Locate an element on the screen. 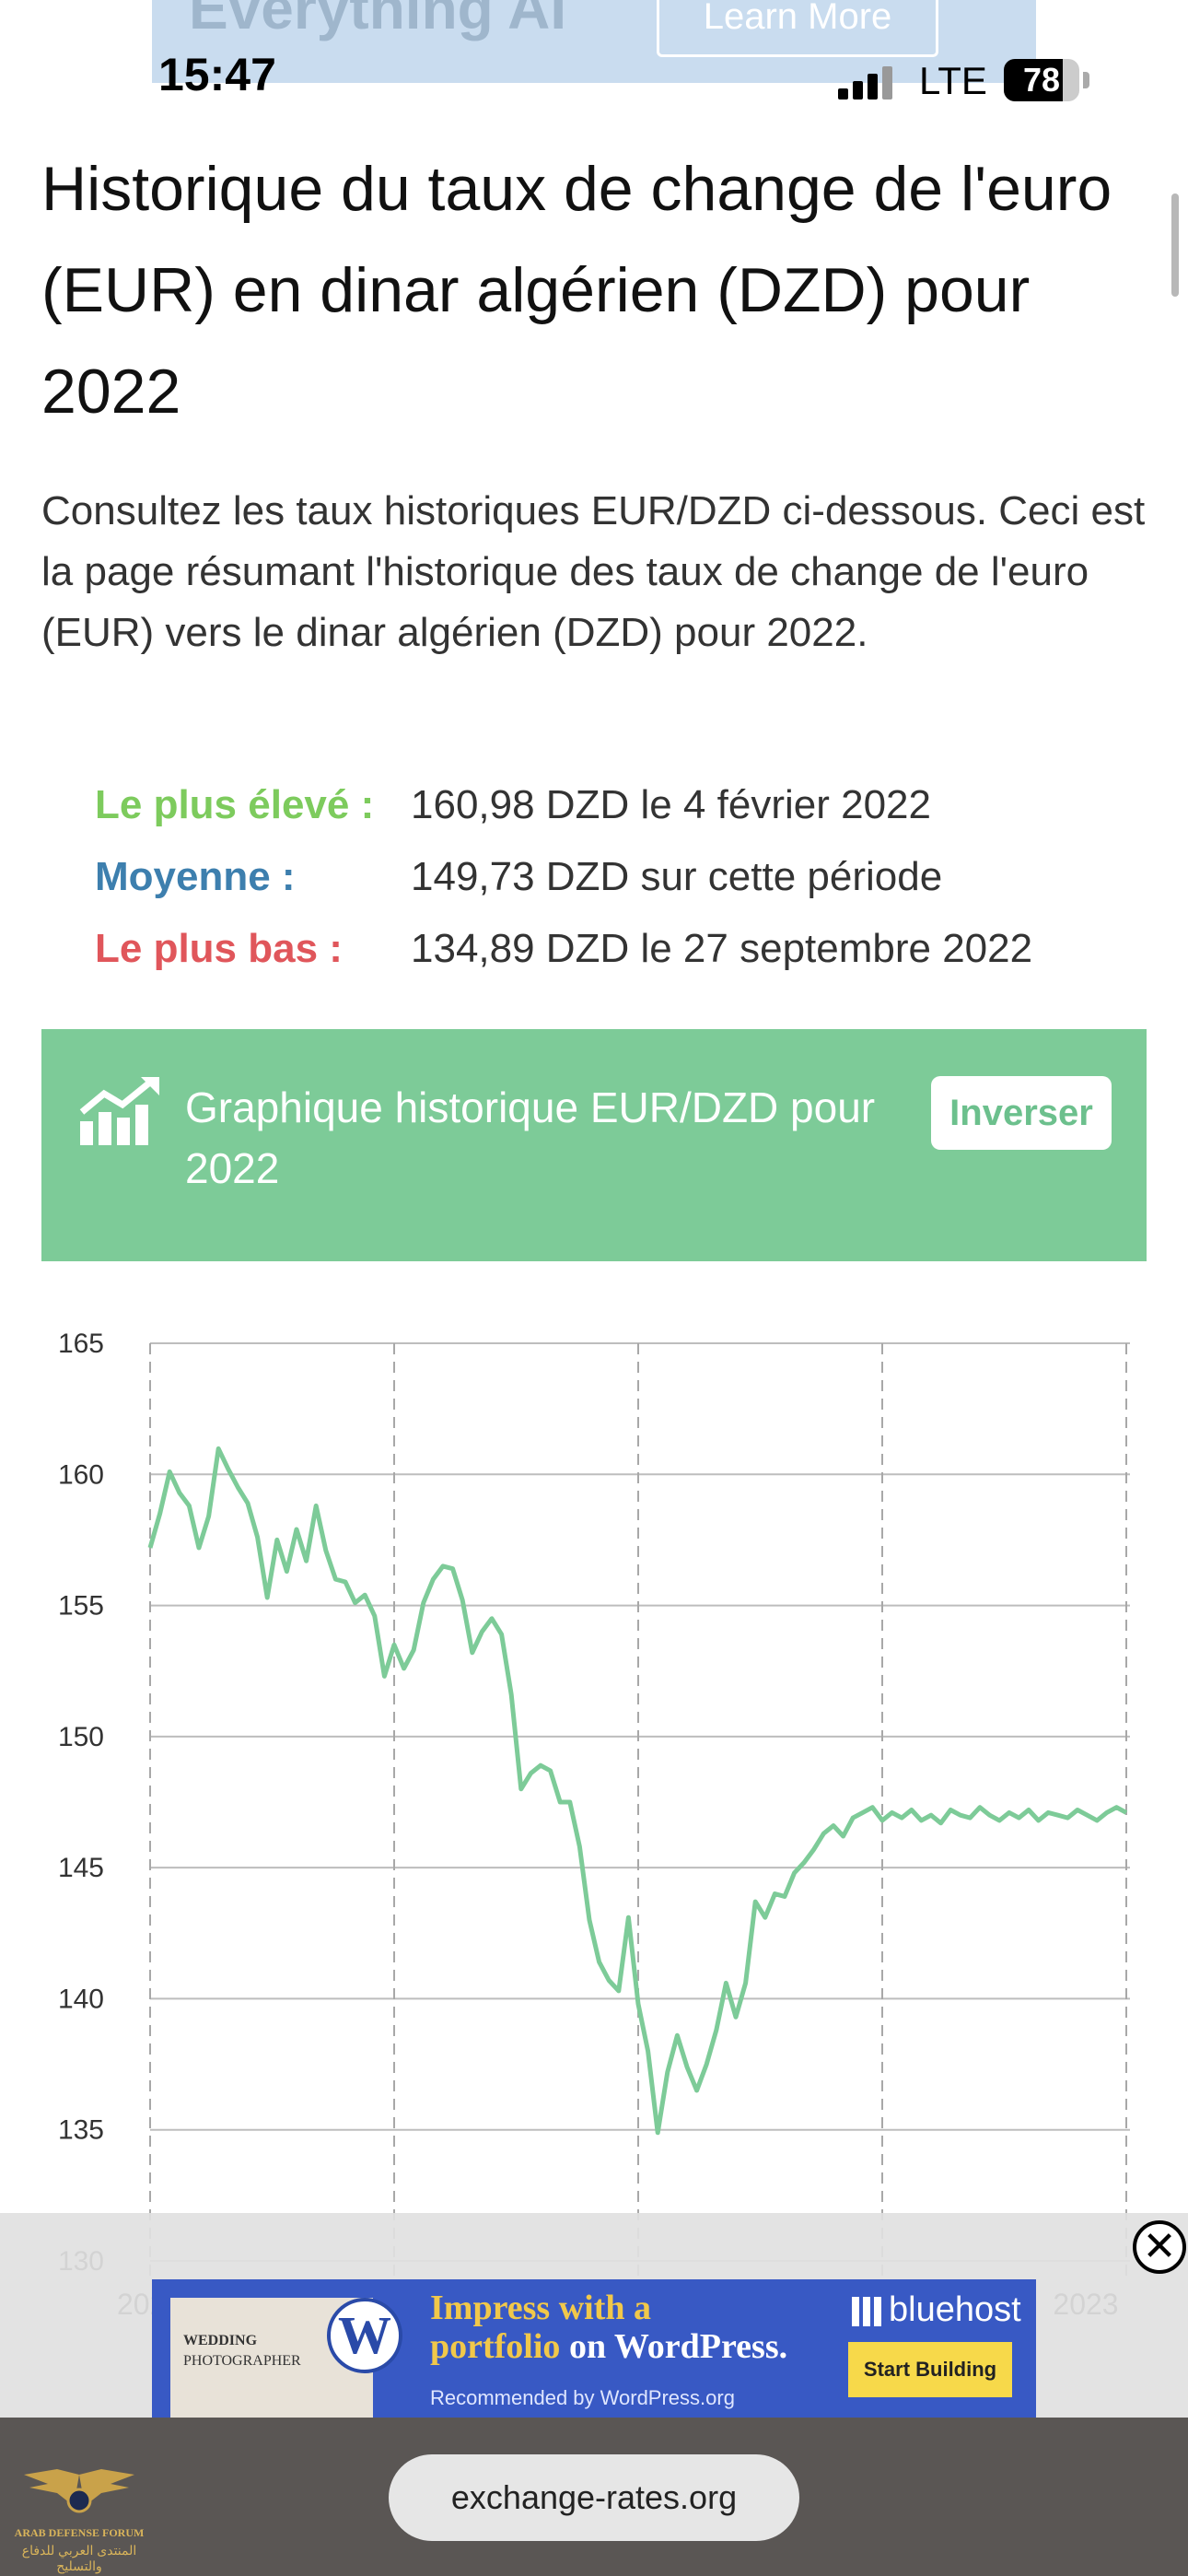 The height and width of the screenshot is (2576, 1188). ad-headline-line1: Impress with a is located at coordinates (540, 2308).